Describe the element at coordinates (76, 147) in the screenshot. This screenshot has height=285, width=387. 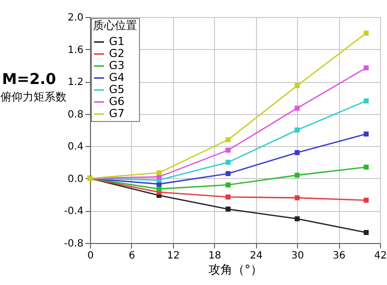
I see `y-tick-label: 0.4` at that location.